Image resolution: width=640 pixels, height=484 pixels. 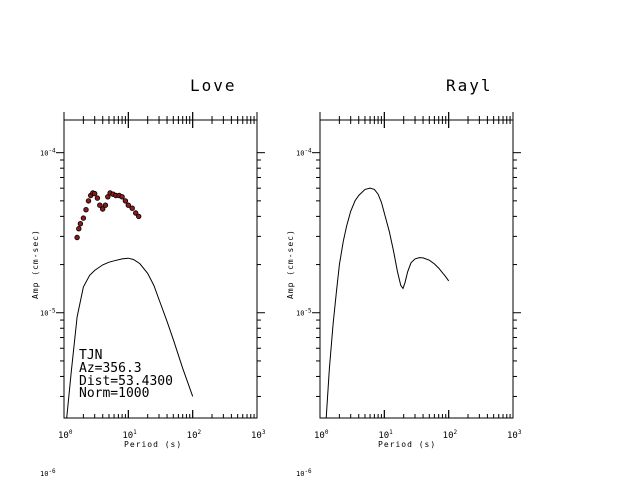 I want to click on love-title: Love, so click(x=213, y=85).